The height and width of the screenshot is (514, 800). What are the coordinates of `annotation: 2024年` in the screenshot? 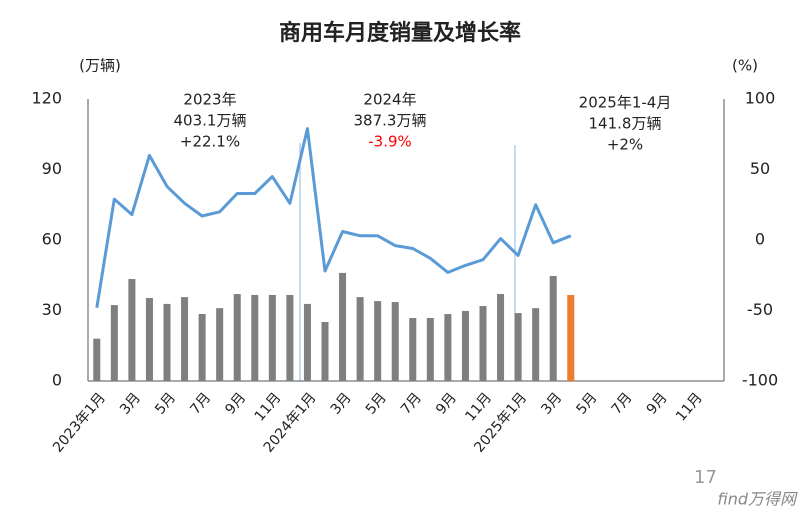 It's located at (389, 100).